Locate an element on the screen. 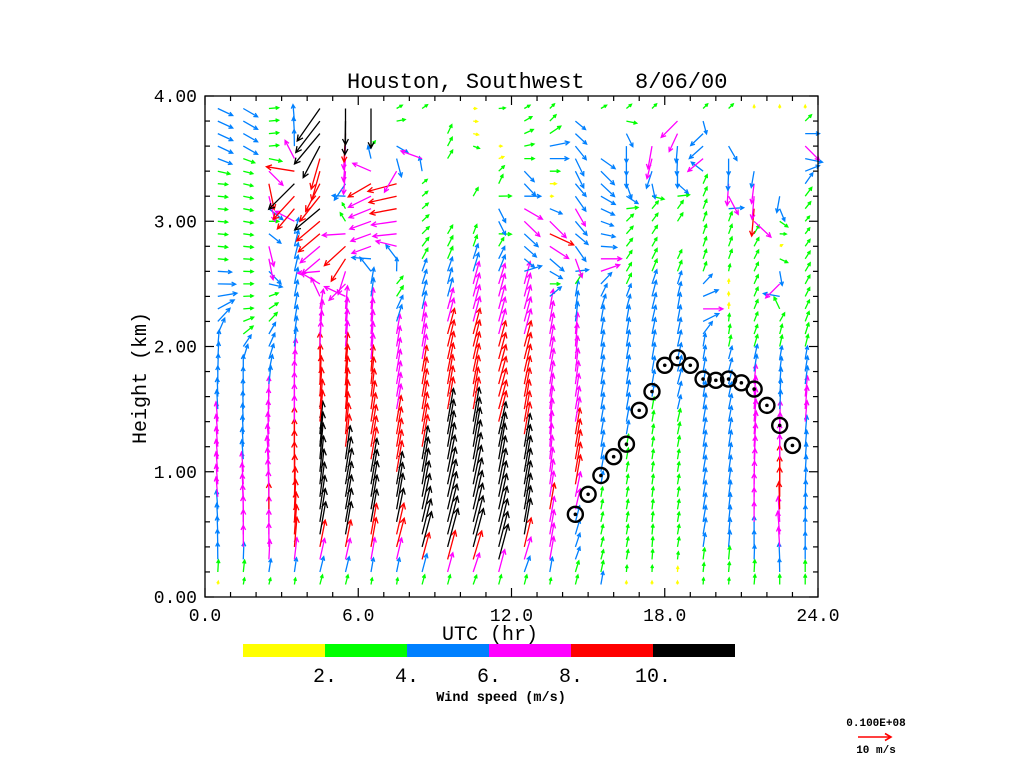  colorbar-boundary-label: 10. is located at coordinates (653, 677).